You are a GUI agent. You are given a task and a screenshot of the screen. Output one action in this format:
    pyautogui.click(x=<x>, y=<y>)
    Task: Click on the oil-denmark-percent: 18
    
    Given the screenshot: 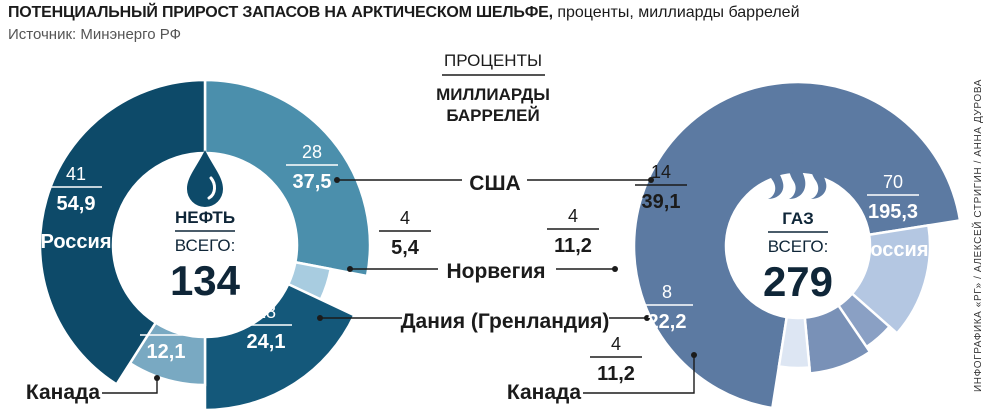 What is the action you would take?
    pyautogui.click(x=266, y=312)
    